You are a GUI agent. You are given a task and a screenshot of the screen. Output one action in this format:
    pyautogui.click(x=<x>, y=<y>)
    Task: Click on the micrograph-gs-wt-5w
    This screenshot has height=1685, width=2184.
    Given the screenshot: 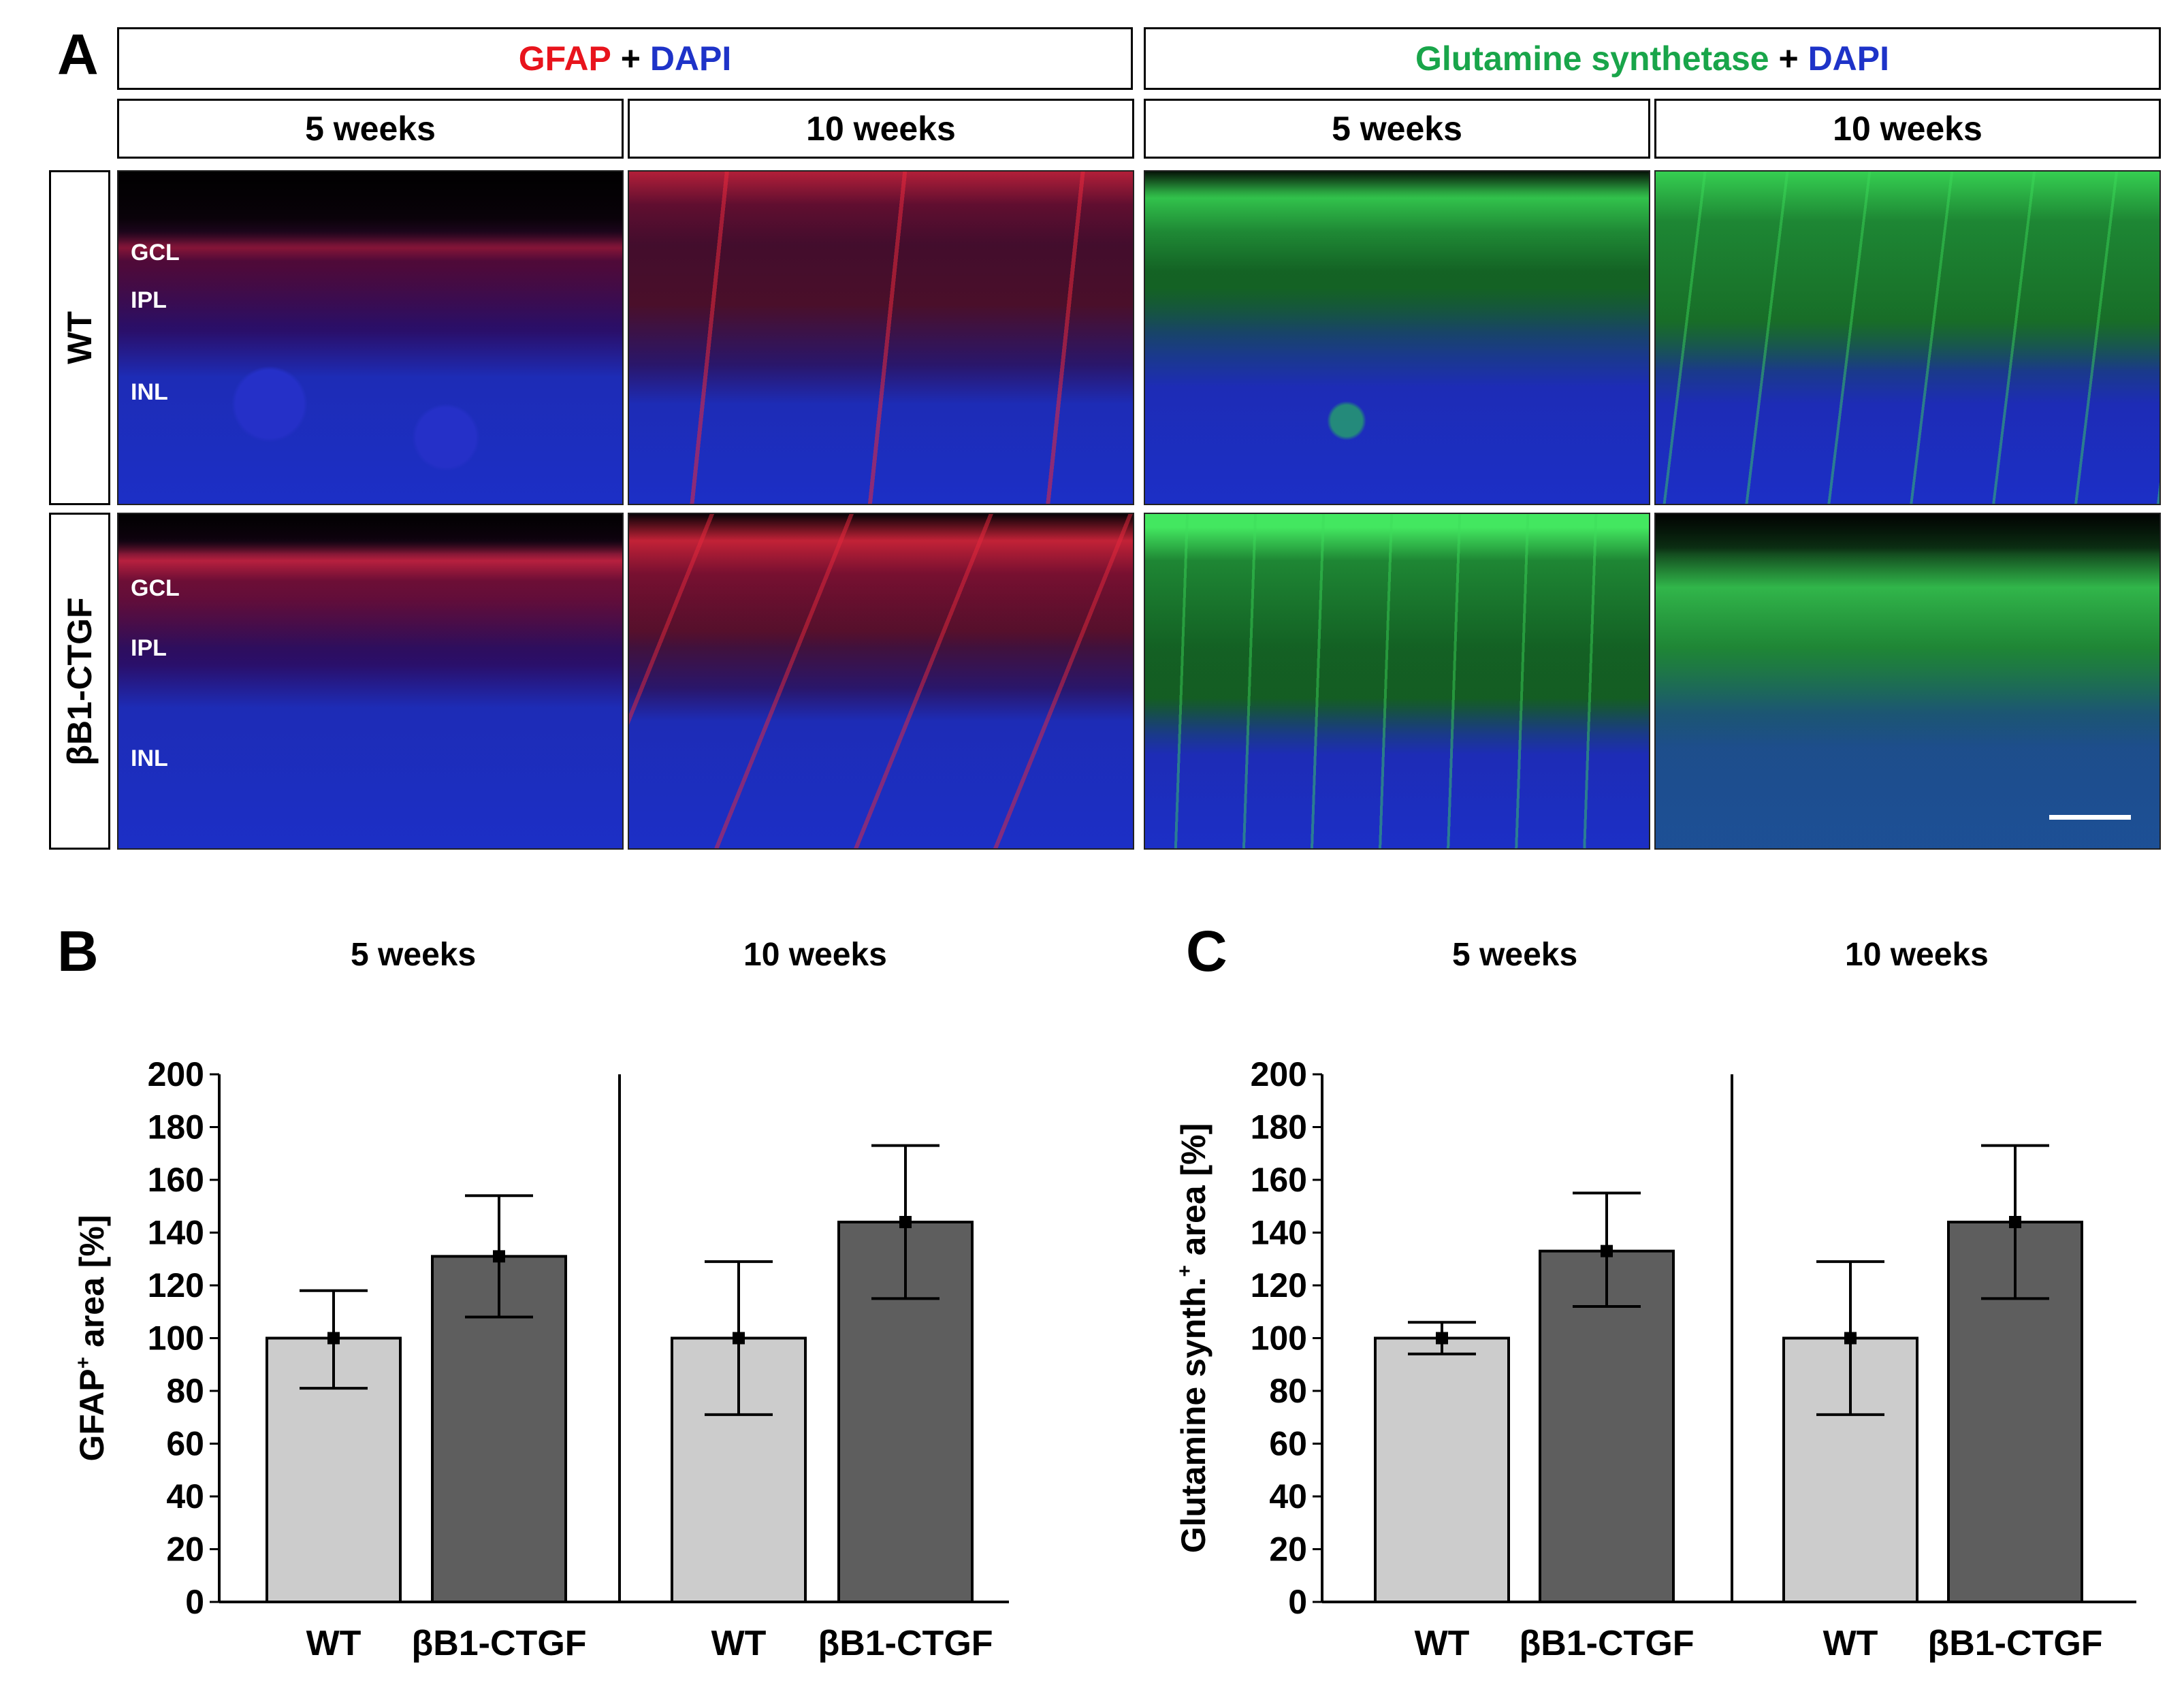 What is the action you would take?
    pyautogui.click(x=1397, y=338)
    